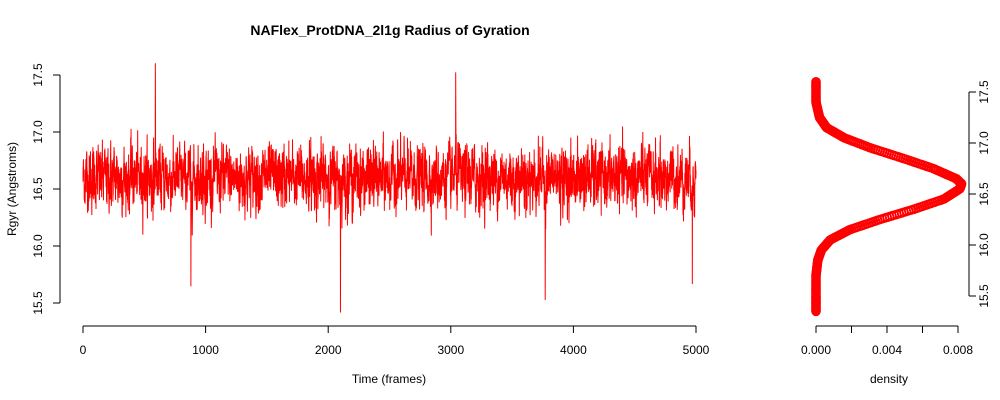  I want to click on x-tick-label: 4000, so click(573, 350).